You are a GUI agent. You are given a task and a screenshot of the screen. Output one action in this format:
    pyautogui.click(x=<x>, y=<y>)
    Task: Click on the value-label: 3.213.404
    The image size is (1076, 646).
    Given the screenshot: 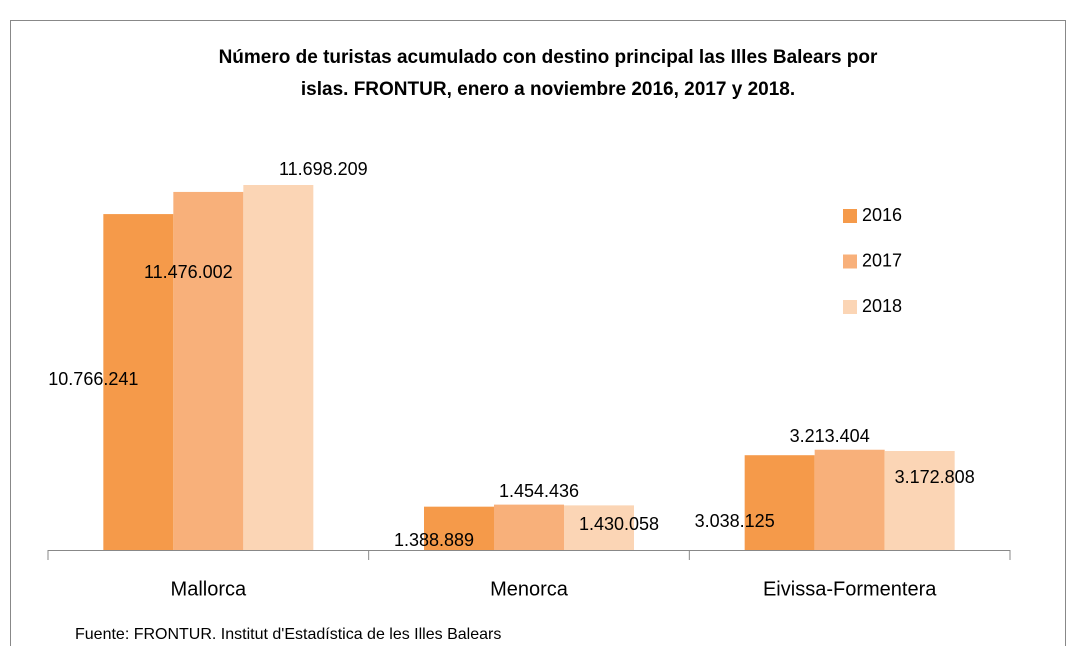 What is the action you would take?
    pyautogui.click(x=830, y=436)
    